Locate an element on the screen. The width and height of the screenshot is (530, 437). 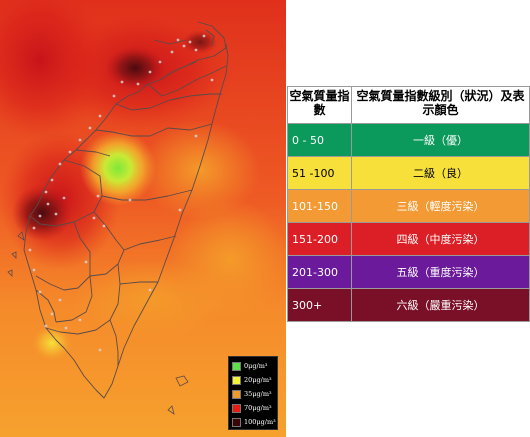
legend-item-0: 0μg/m³ is located at coordinates (253, 366).